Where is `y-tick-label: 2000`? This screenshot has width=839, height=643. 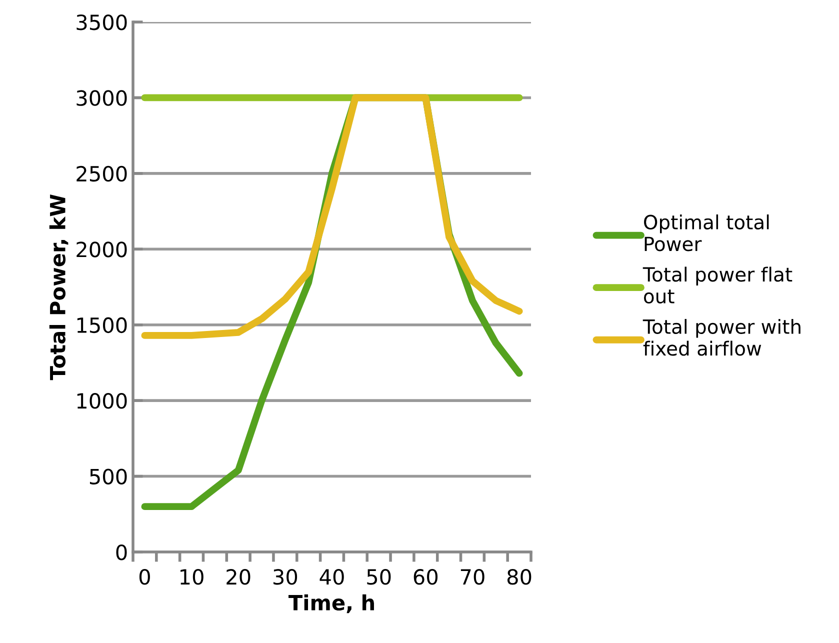
y-tick-label: 2000 is located at coordinates (101, 250).